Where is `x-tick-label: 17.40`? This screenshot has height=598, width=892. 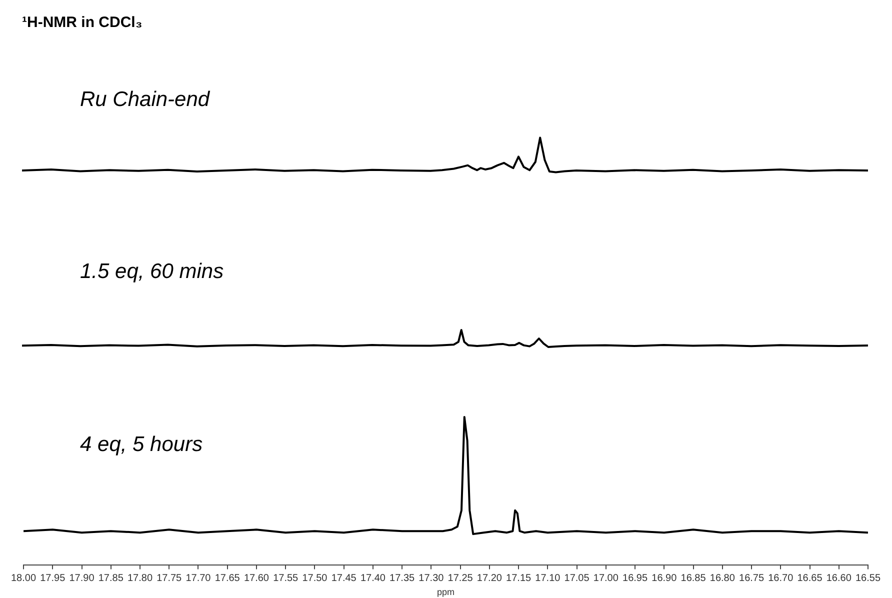
x-tick-label: 17.40 is located at coordinates (373, 578).